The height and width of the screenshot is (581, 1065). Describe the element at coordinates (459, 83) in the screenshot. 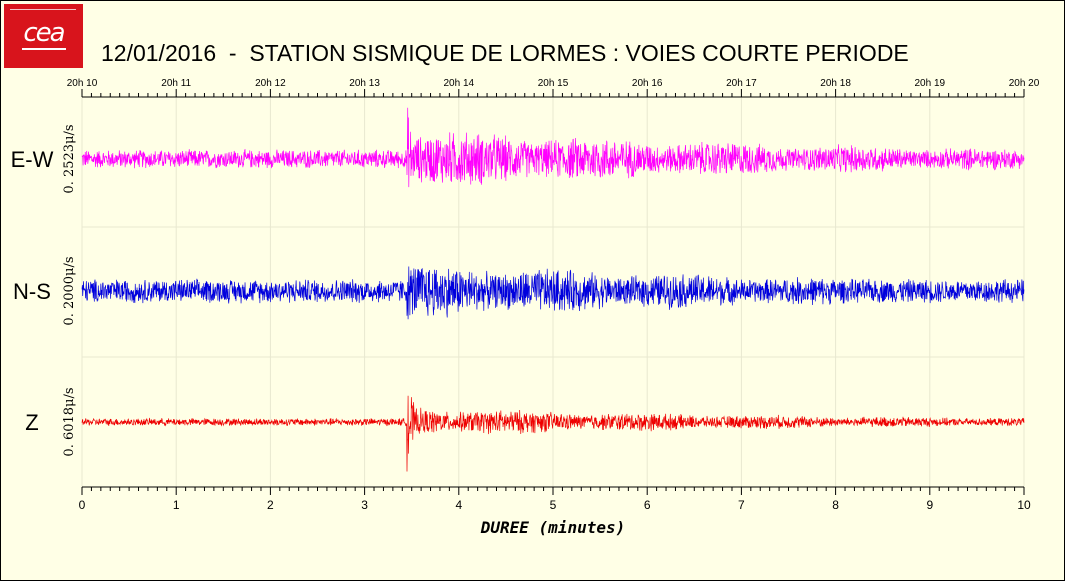

I see `top-tick-label: 20h 14` at that location.